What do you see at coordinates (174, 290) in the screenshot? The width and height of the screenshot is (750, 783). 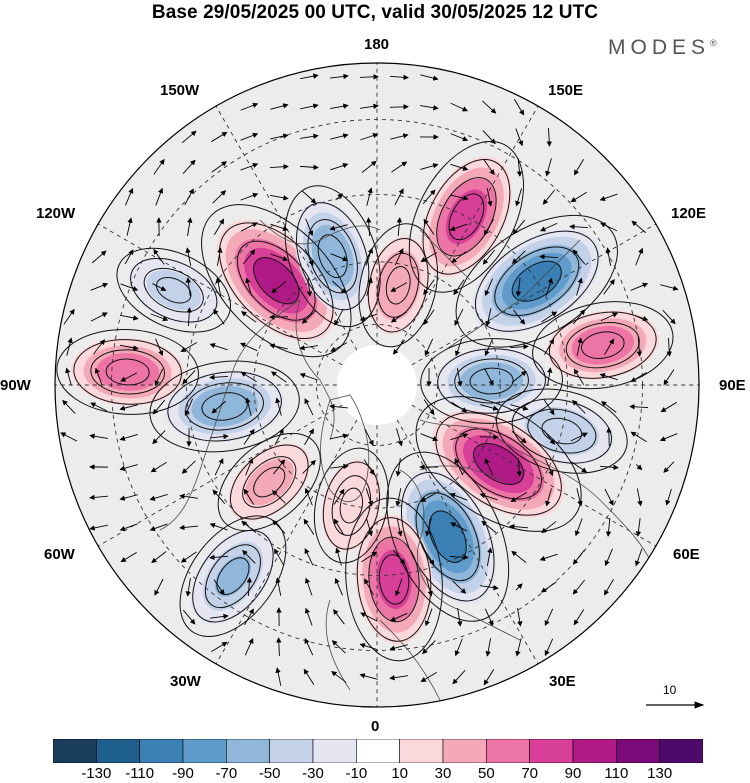 I see `negative-anomaly-115w` at bounding box center [174, 290].